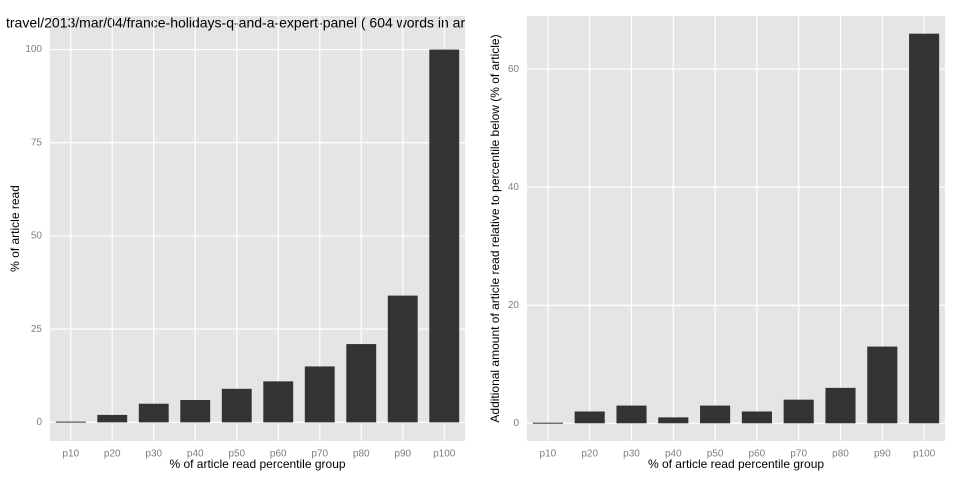 The image size is (960, 480). Describe the element at coordinates (514, 69) in the screenshot. I see `y-tick-label: 60` at that location.